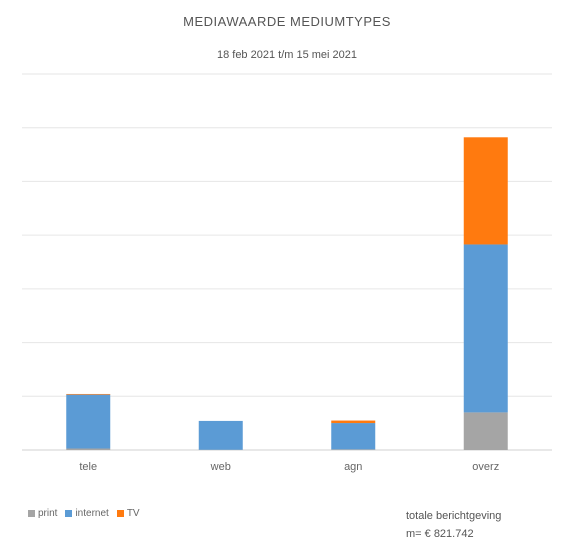  I want to click on chart-legend: print internet TV, so click(84, 513).